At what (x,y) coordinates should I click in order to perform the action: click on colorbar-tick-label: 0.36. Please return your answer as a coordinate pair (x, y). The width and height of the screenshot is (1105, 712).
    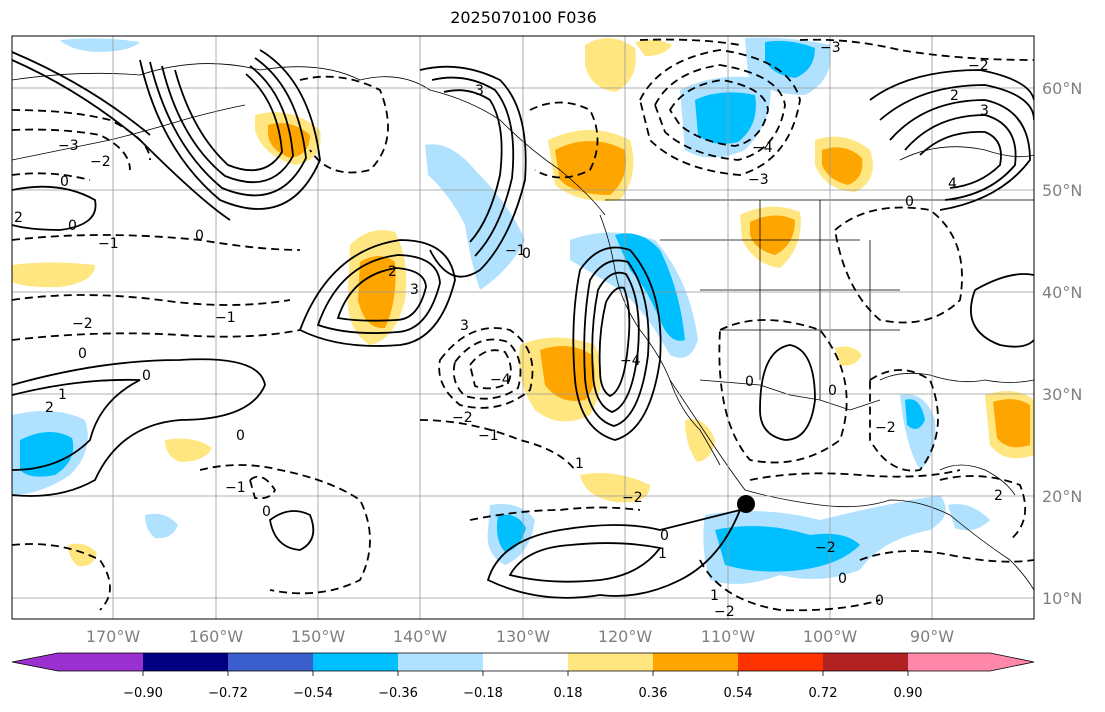
    Looking at the image, I should click on (653, 693).